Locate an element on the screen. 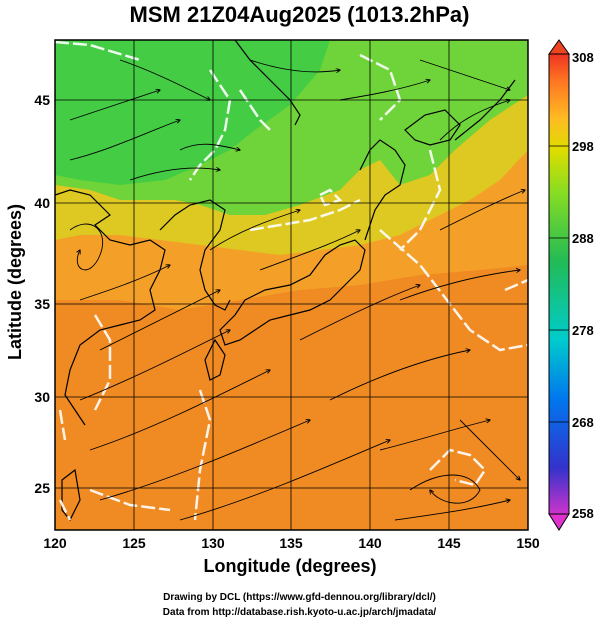 Image resolution: width=599 pixels, height=625 pixels. y-tick-label: 35 is located at coordinates (42, 304).